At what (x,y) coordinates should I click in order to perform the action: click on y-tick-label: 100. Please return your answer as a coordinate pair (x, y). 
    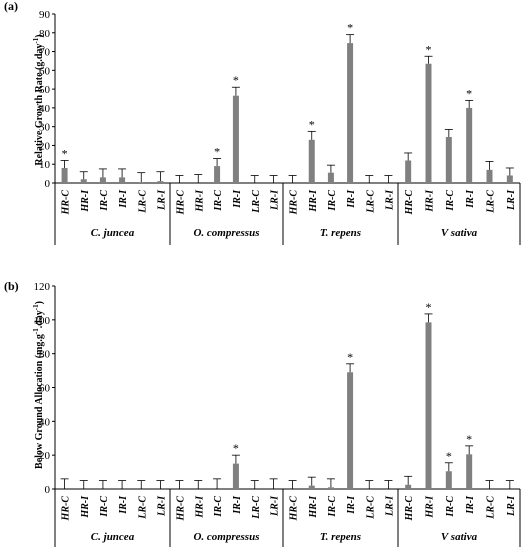
    Looking at the image, I should click on (42, 321).